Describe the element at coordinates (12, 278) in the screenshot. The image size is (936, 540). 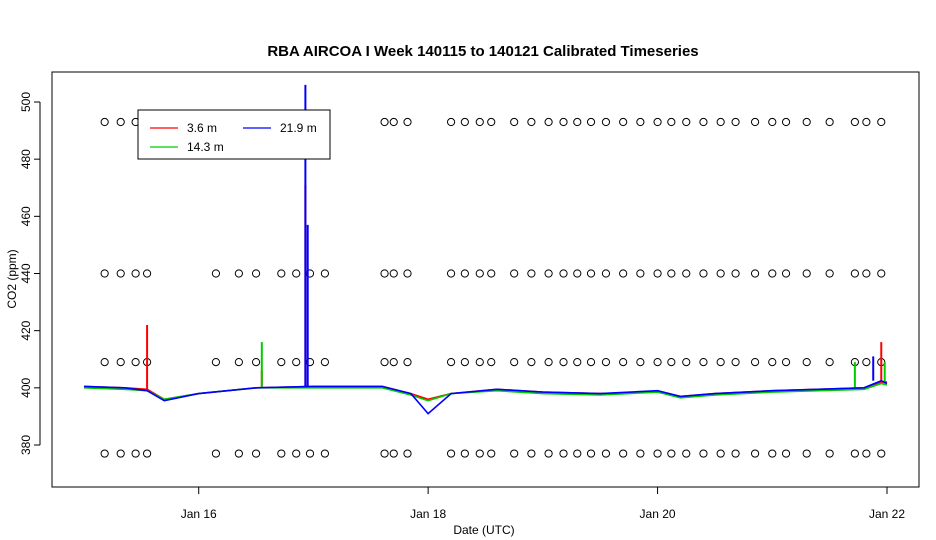
I see `y-axis-label: CO2 (ppm)` at that location.